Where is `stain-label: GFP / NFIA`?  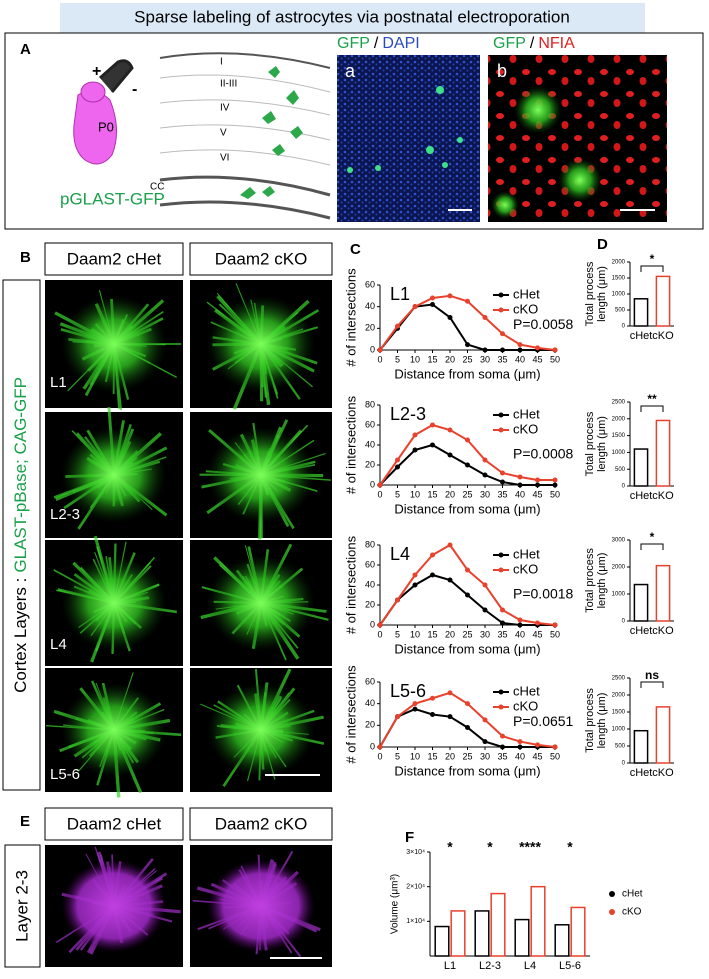 stain-label: GFP / NFIA is located at coordinates (534, 43).